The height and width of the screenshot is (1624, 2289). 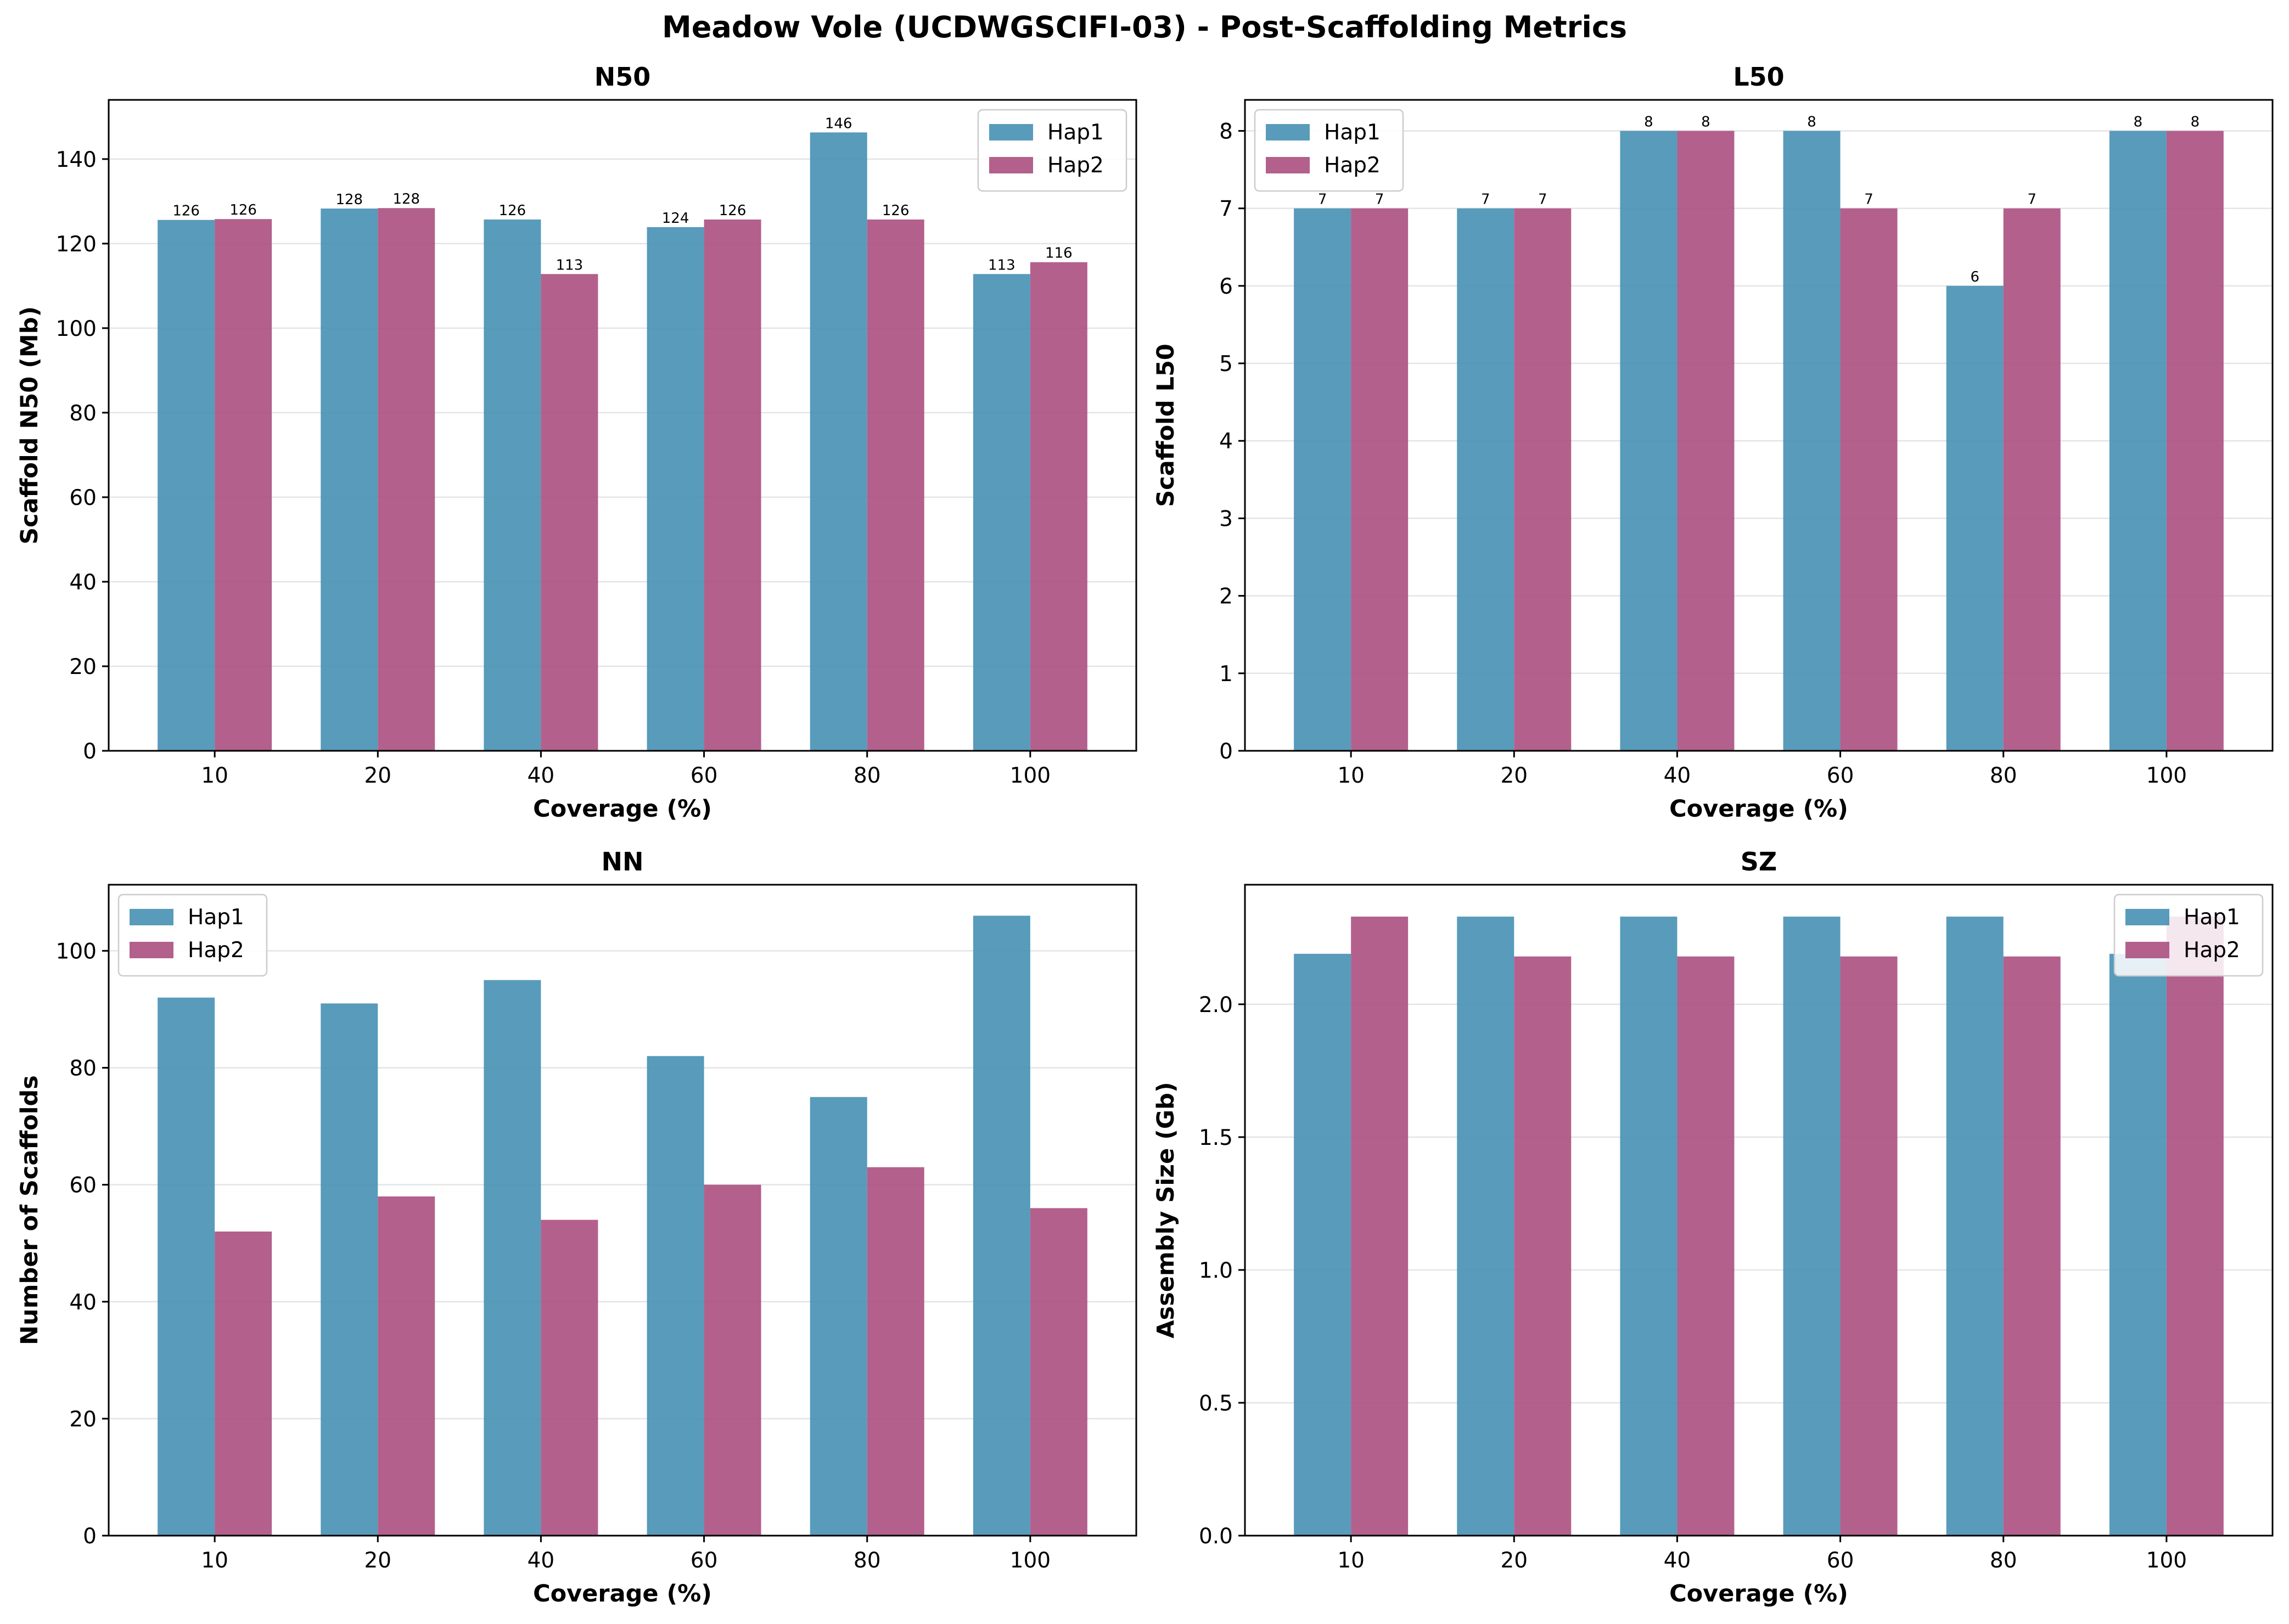 What do you see at coordinates (1226, 131) in the screenshot?
I see `y-tick-label: 8` at bounding box center [1226, 131].